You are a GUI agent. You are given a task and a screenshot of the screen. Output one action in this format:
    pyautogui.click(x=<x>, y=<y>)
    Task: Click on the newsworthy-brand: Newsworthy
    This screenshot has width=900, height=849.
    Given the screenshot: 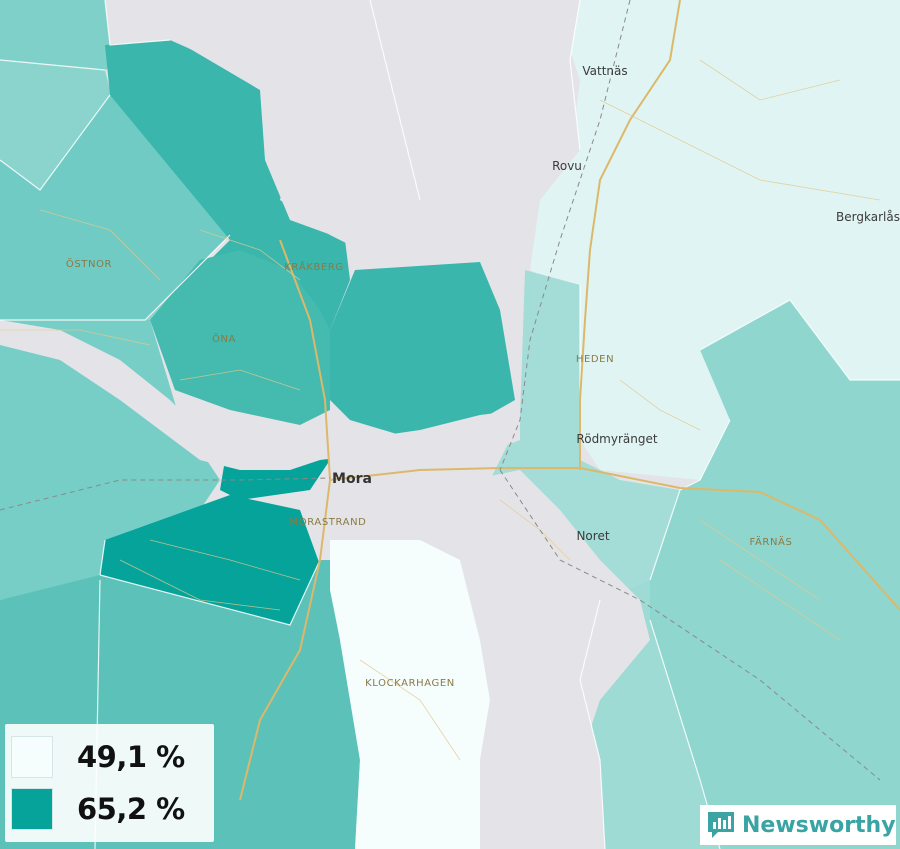 What is the action you would take?
    pyautogui.click(x=798, y=825)
    